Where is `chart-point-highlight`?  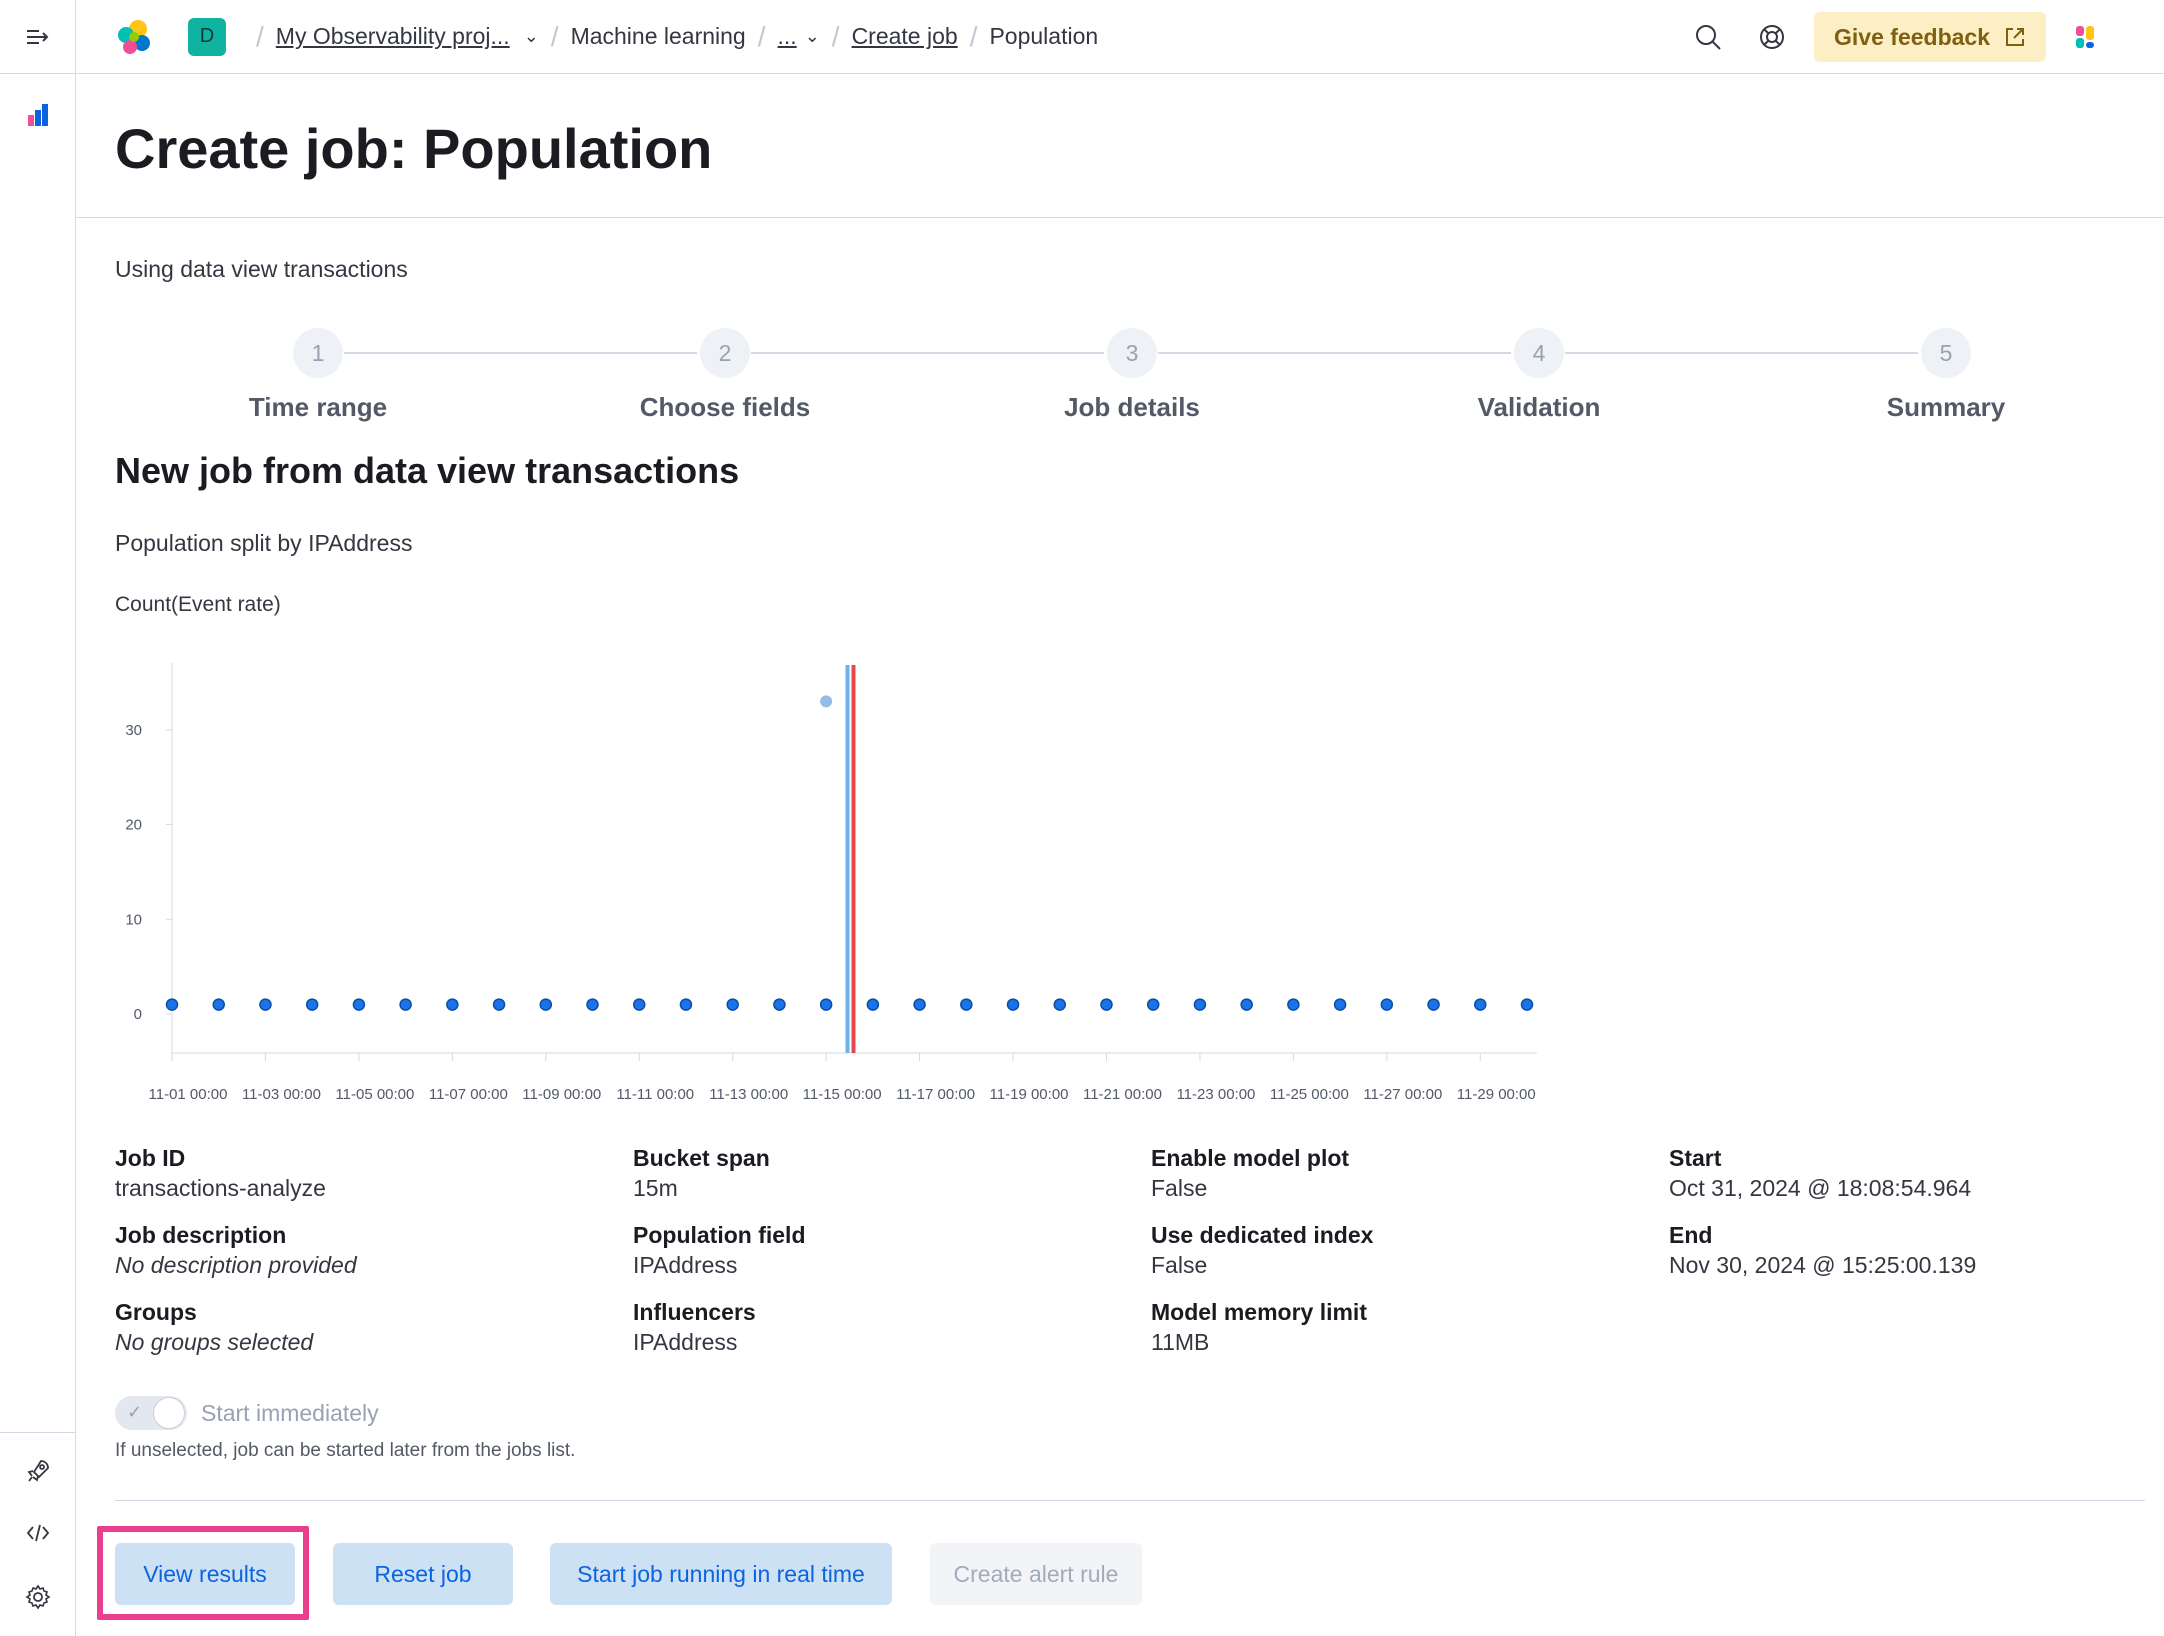 chart-point-highlight is located at coordinates (826, 701).